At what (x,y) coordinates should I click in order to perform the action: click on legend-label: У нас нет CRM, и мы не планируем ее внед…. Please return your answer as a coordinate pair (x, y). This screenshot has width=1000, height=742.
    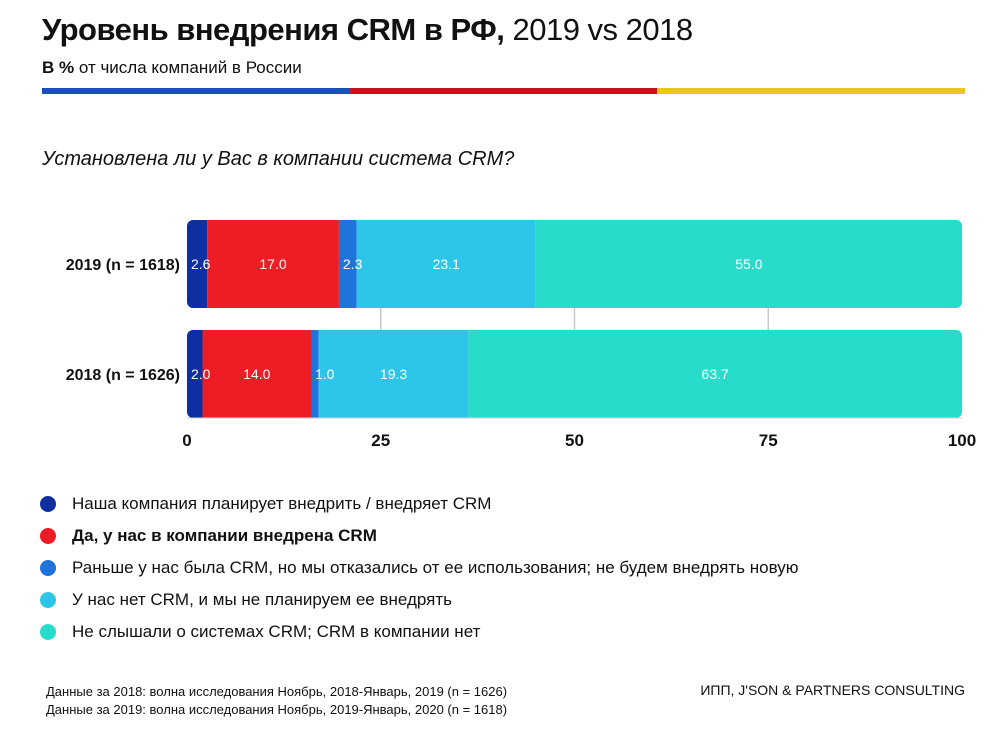
    Looking at the image, I should click on (262, 599).